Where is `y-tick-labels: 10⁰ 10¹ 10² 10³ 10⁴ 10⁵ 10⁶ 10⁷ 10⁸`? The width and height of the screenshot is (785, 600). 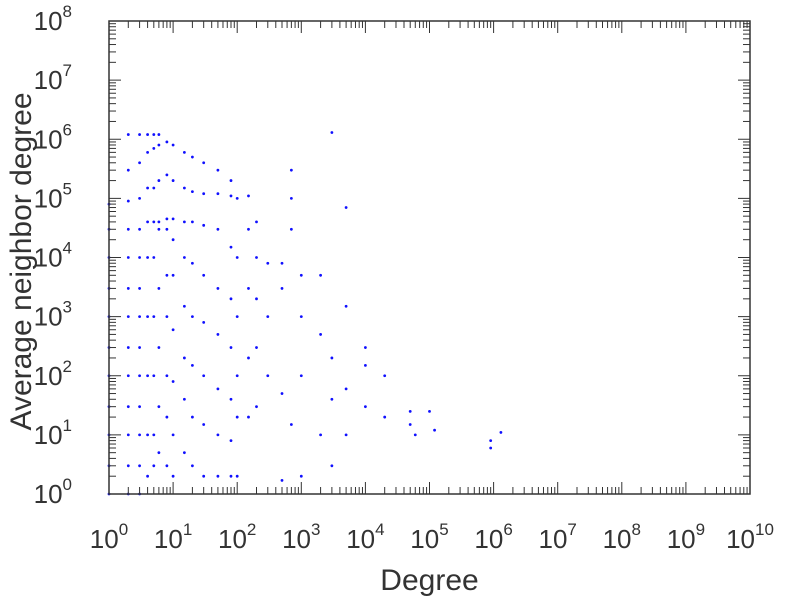 y-tick-labels: 10⁰ 10¹ 10² 10³ 10⁴ 10⁵ 10⁶ 10⁷ 10⁸ is located at coordinates (53, 255).